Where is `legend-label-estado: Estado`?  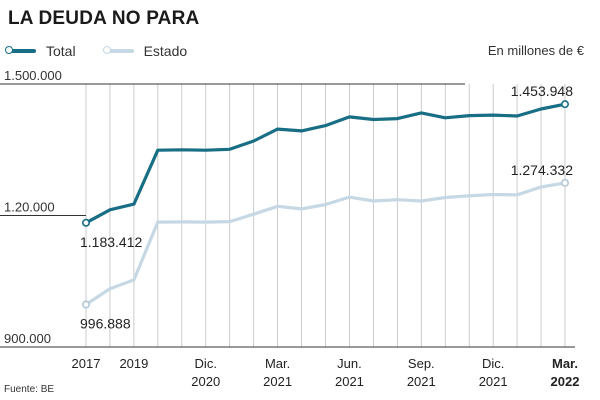 legend-label-estado: Estado is located at coordinates (165, 51).